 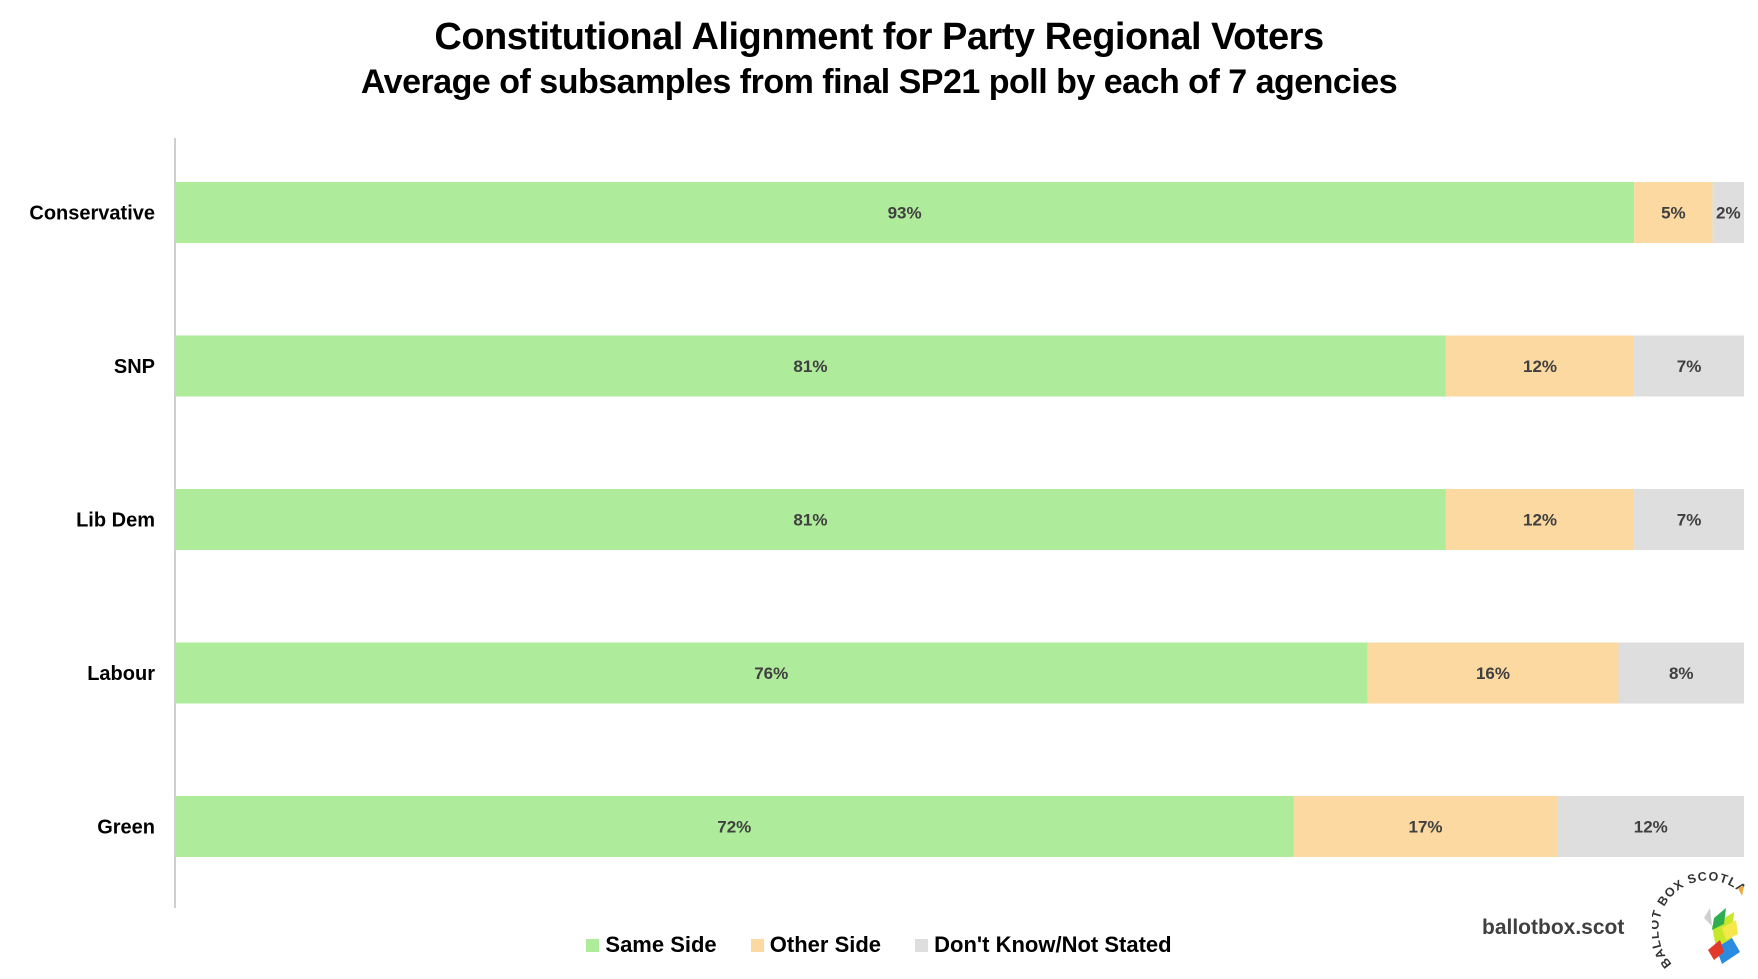 What do you see at coordinates (1053, 944) in the screenshot?
I see `legend-label-dont-know: Don't Know/Not Stated` at bounding box center [1053, 944].